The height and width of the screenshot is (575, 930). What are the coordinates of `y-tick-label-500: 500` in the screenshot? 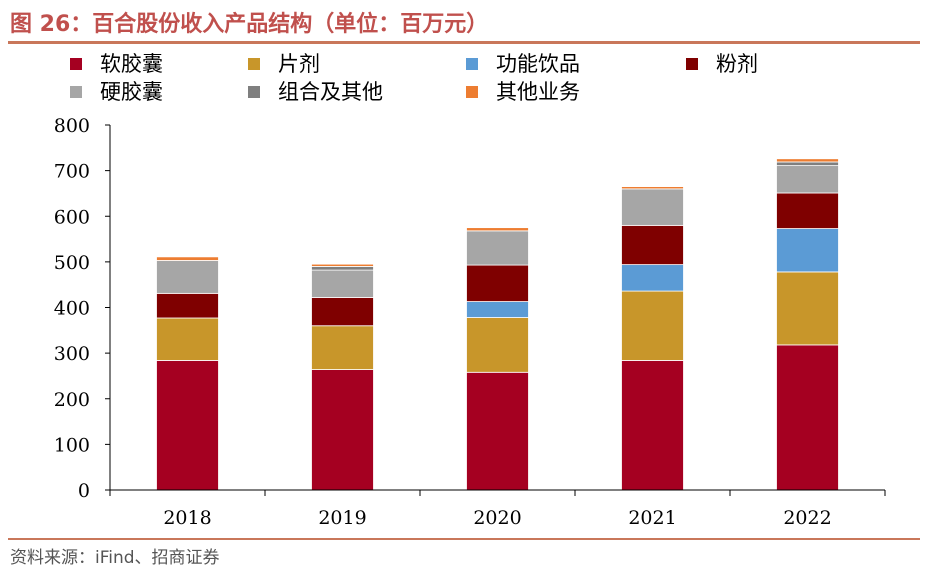 It's located at (72, 263).